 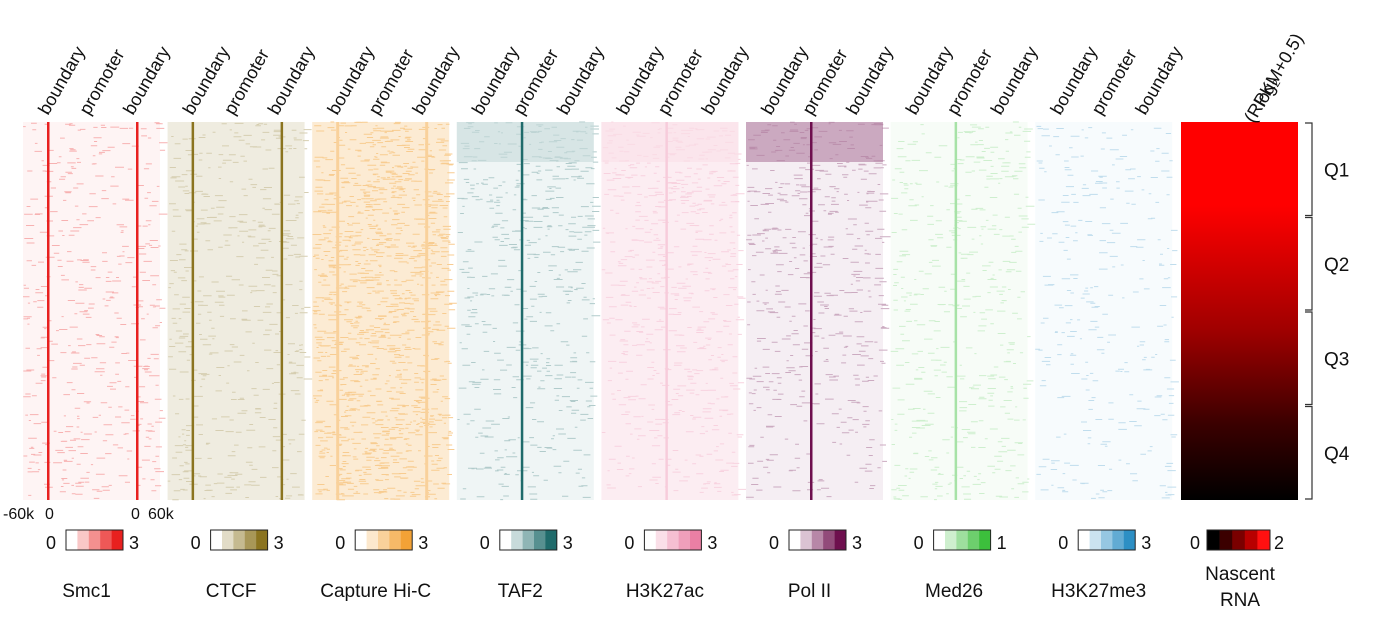 What do you see at coordinates (520, 591) in the screenshot?
I see `panel-name: TAF2` at bounding box center [520, 591].